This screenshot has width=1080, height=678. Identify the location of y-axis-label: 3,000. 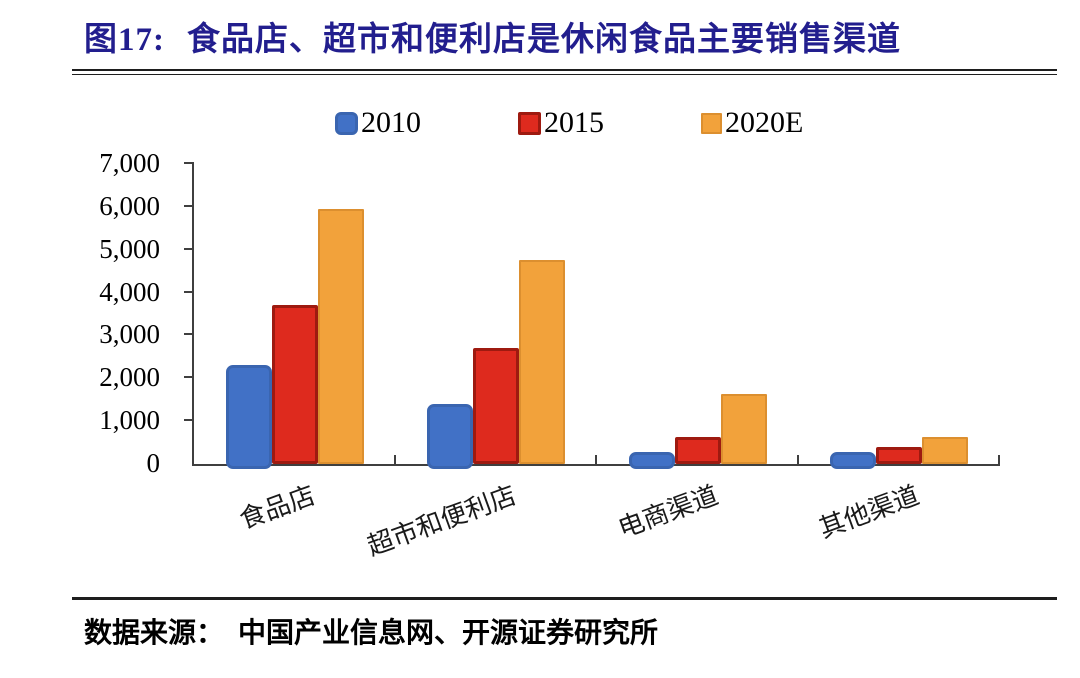
(129, 334).